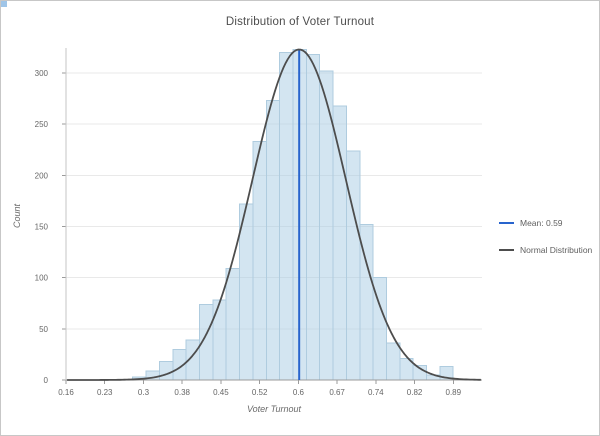 The image size is (600, 436). Describe the element at coordinates (376, 392) in the screenshot. I see `x-tick-label: 0.74` at that location.